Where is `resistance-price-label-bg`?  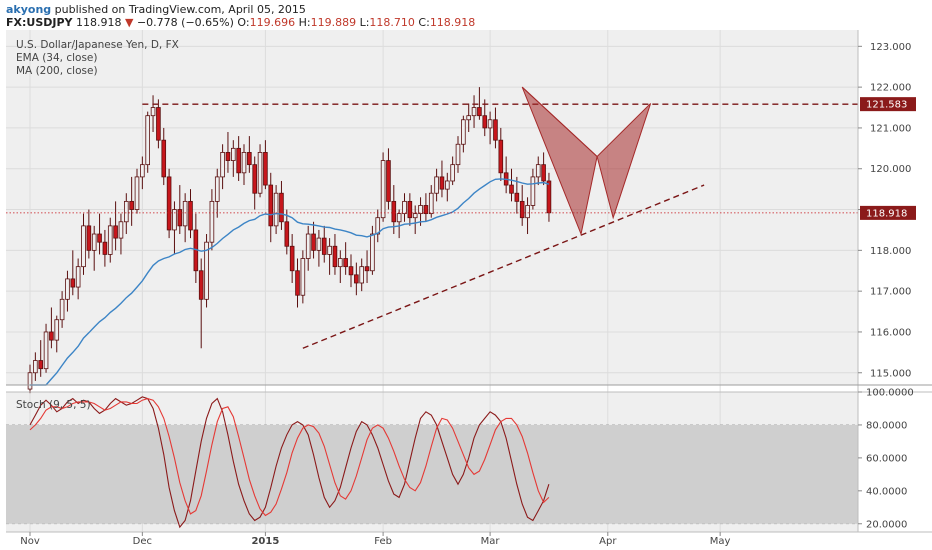 resistance-price-label-bg is located at coordinates (888, 104).